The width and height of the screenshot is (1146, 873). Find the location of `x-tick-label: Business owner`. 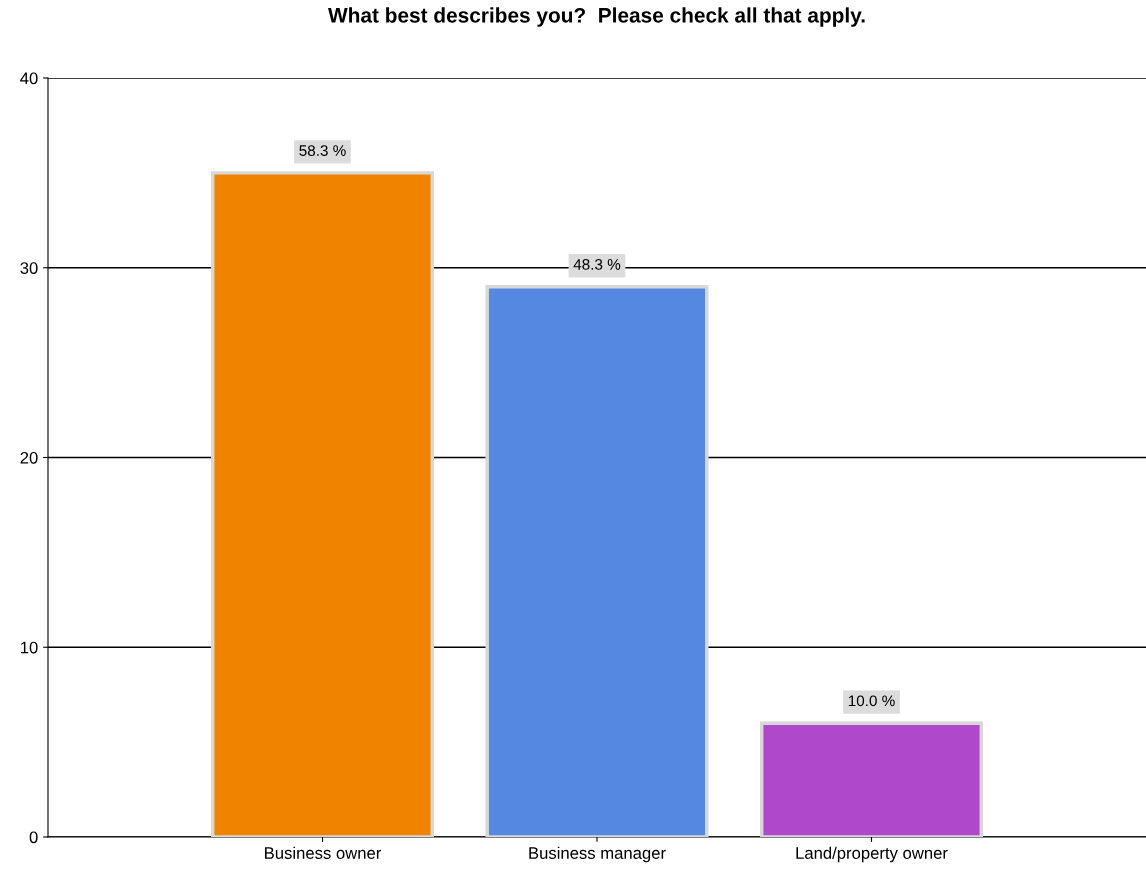

x-tick-label: Business owner is located at coordinates (323, 852).